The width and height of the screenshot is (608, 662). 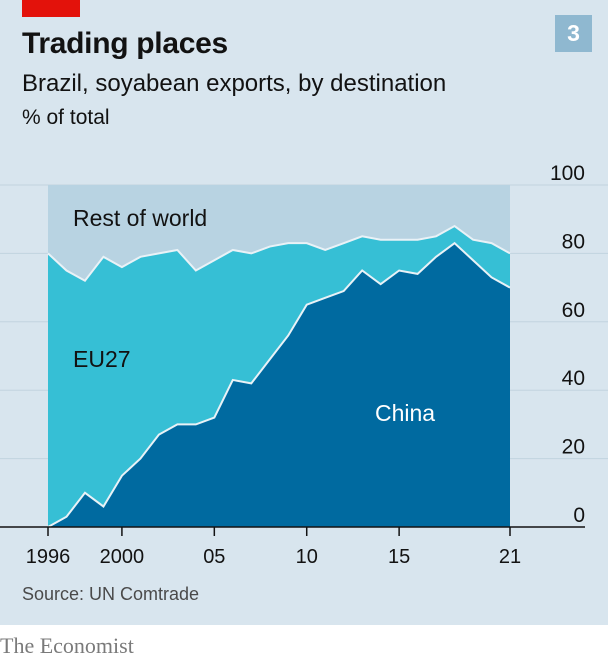 I want to click on x-tick-label-2000: 2000, so click(x=122, y=557).